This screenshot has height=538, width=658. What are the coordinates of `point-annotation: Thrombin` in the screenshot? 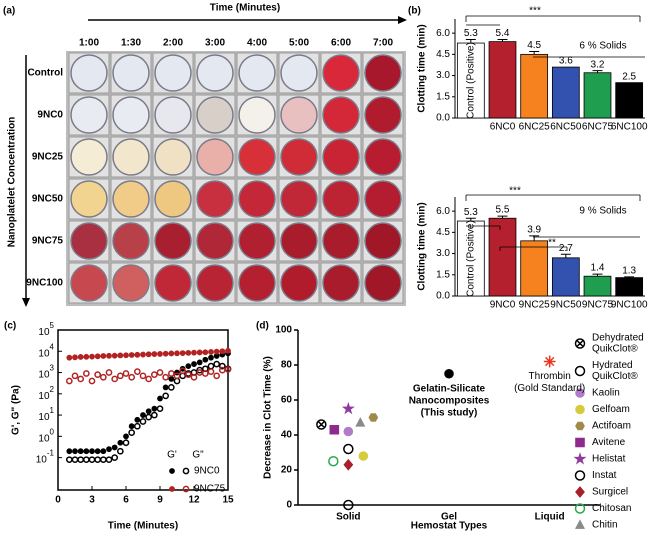 It's located at (550, 376).